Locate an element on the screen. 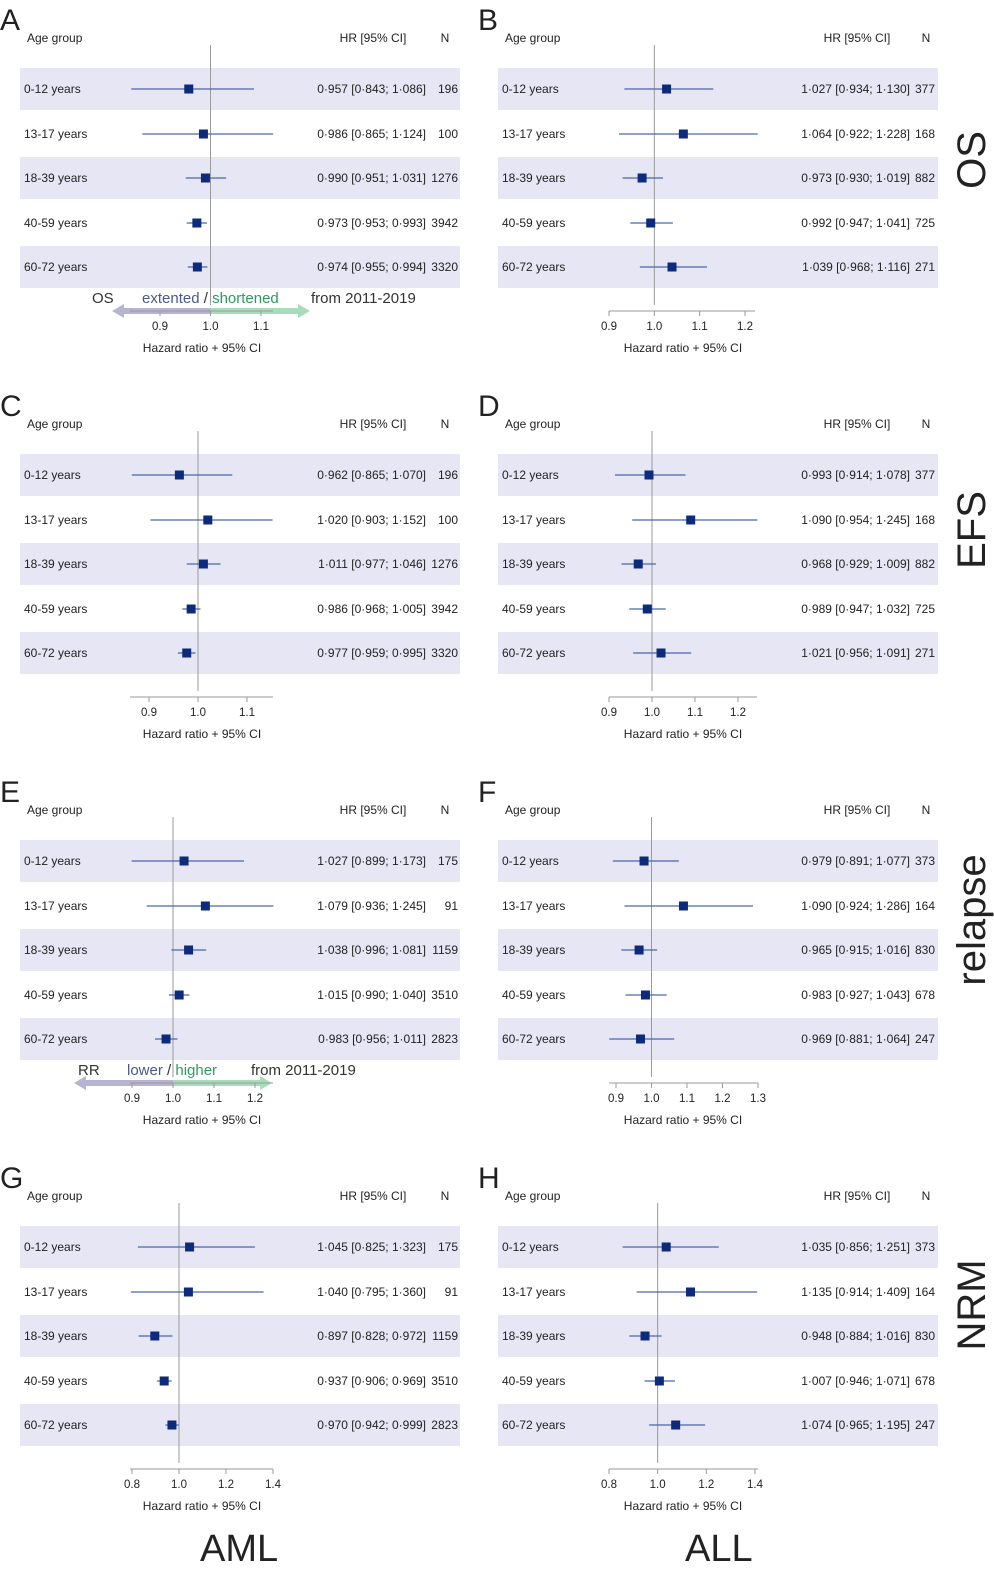 The width and height of the screenshot is (994, 1574). n-value: 725 is located at coordinates (925, 609).